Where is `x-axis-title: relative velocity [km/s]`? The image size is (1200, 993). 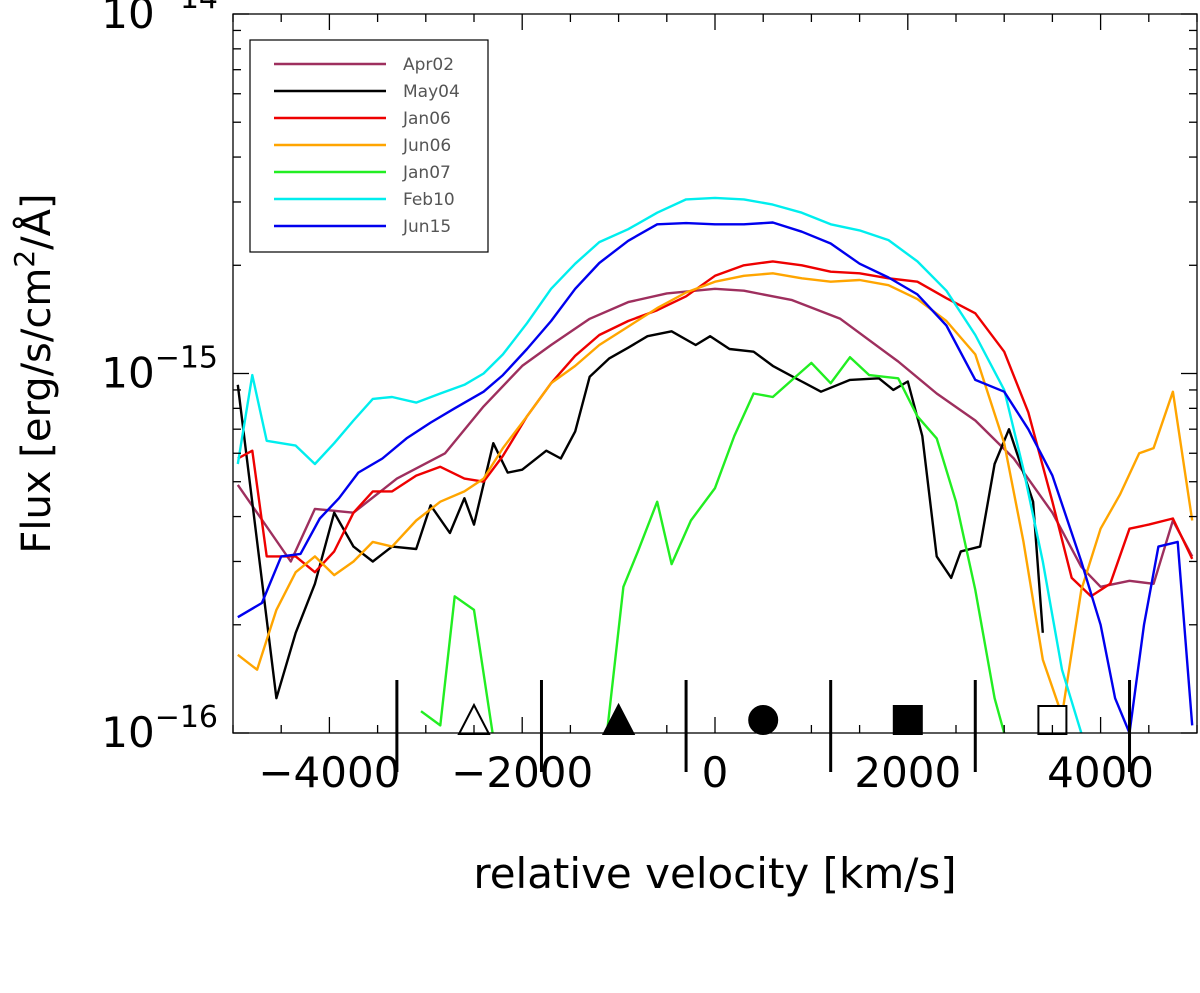
x-axis-title: relative velocity [km/s] is located at coordinates (714, 873).